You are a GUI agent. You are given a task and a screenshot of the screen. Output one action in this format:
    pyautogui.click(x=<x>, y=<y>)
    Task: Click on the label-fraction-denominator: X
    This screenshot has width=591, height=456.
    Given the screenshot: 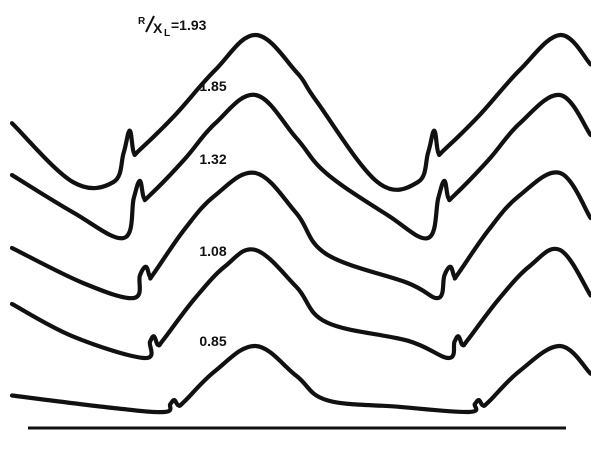 What is the action you would take?
    pyautogui.click(x=158, y=28)
    